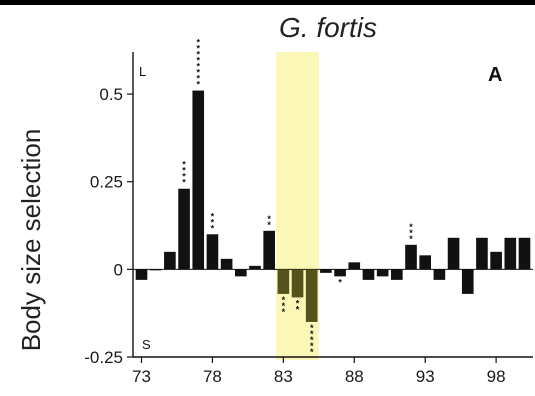  I want to click on panel-label: A, so click(495, 75).